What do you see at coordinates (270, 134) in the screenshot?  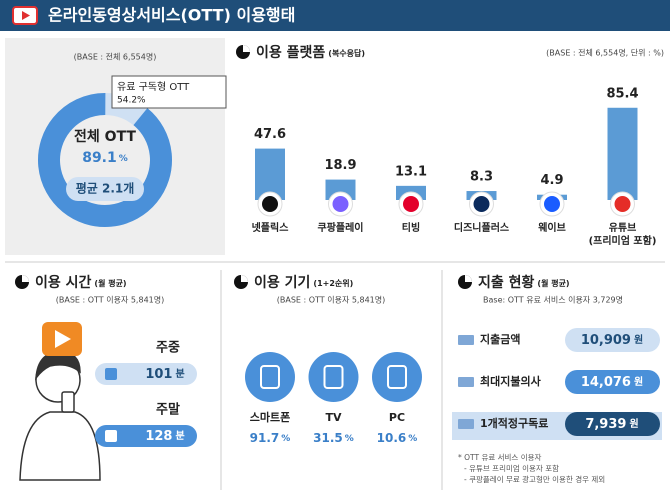 I see `bar-value: 47.6` at bounding box center [270, 134].